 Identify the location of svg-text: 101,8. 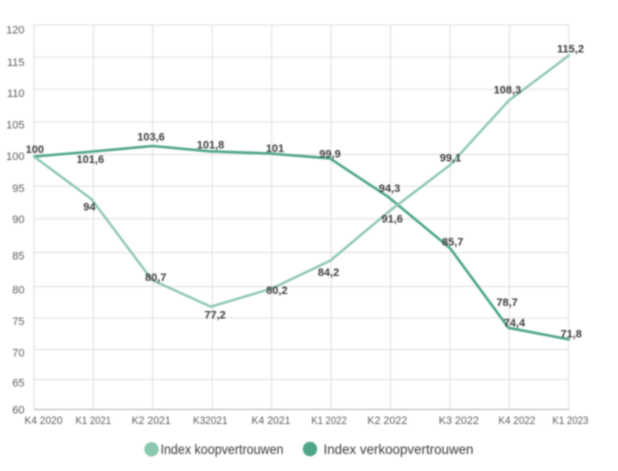
(211, 146).